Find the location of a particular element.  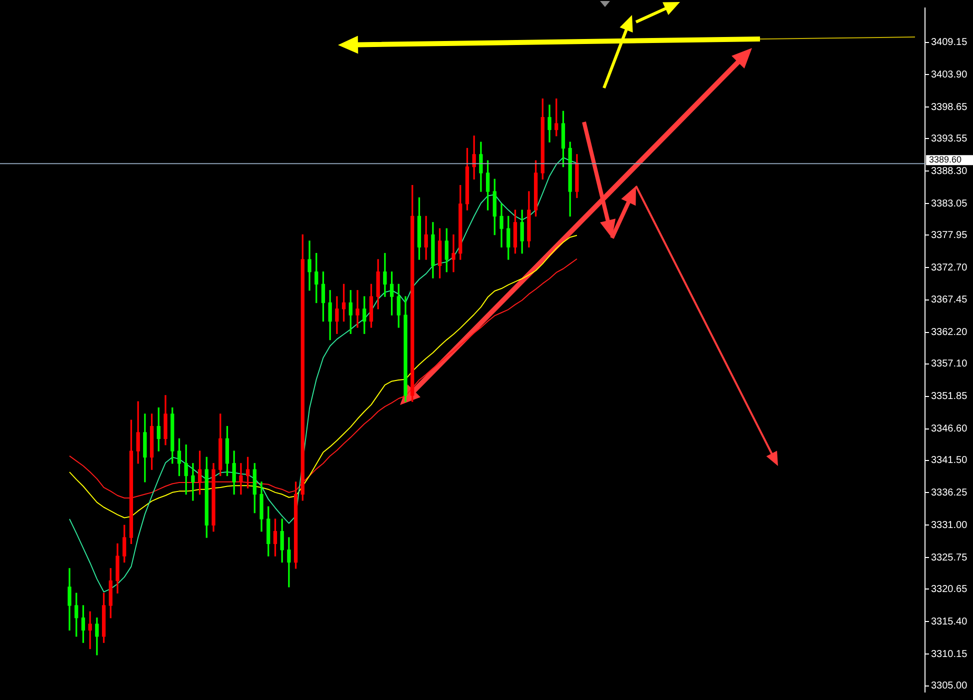

y-tick-label: 3336.25 is located at coordinates (949, 492).